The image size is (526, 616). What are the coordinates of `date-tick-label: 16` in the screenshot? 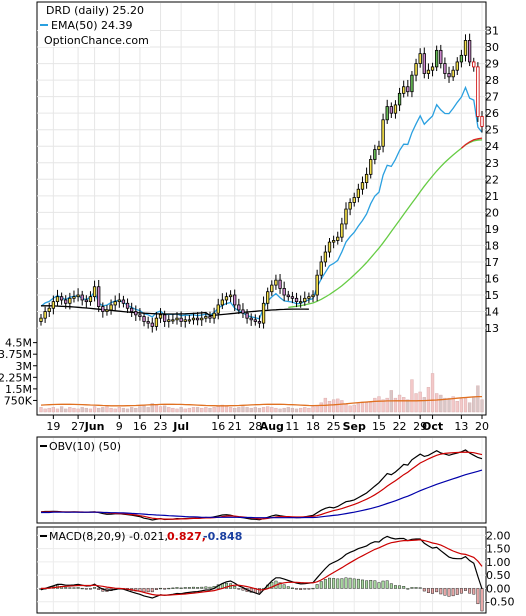 It's located at (218, 426).